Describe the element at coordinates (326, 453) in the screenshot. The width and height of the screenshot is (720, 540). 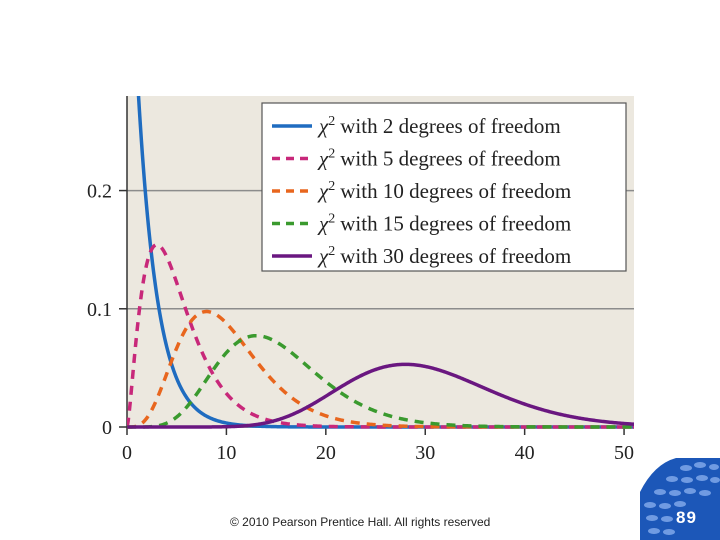
I see `x-tick-label-2: 20` at that location.